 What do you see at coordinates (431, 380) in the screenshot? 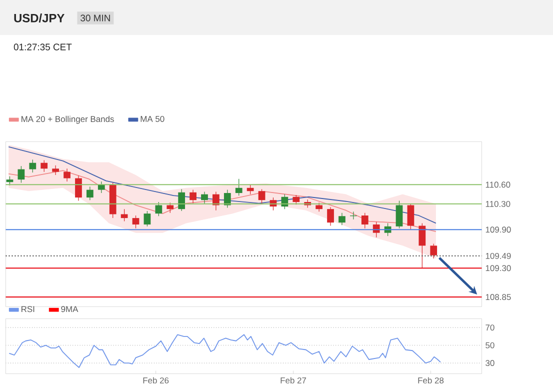
I see `x-tick-label: Feb 28` at bounding box center [431, 380].